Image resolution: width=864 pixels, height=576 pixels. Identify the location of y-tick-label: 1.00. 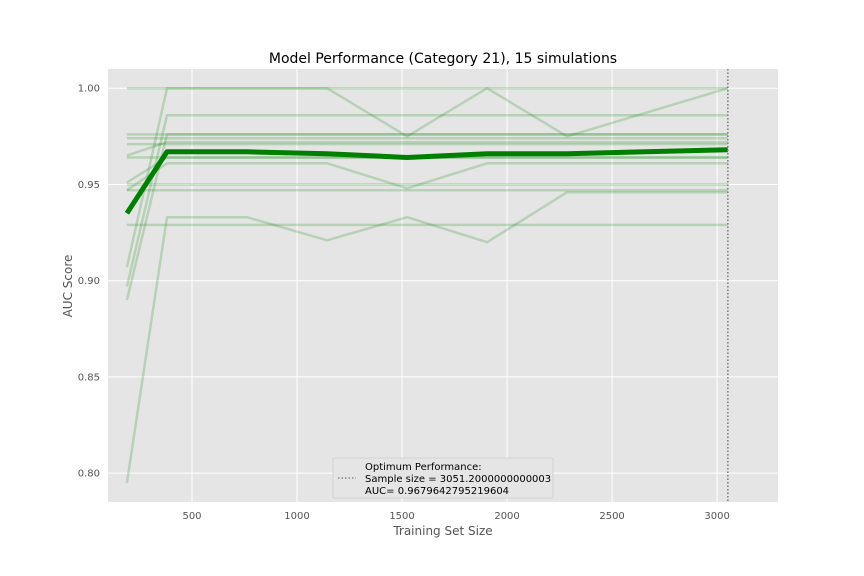
(89, 89).